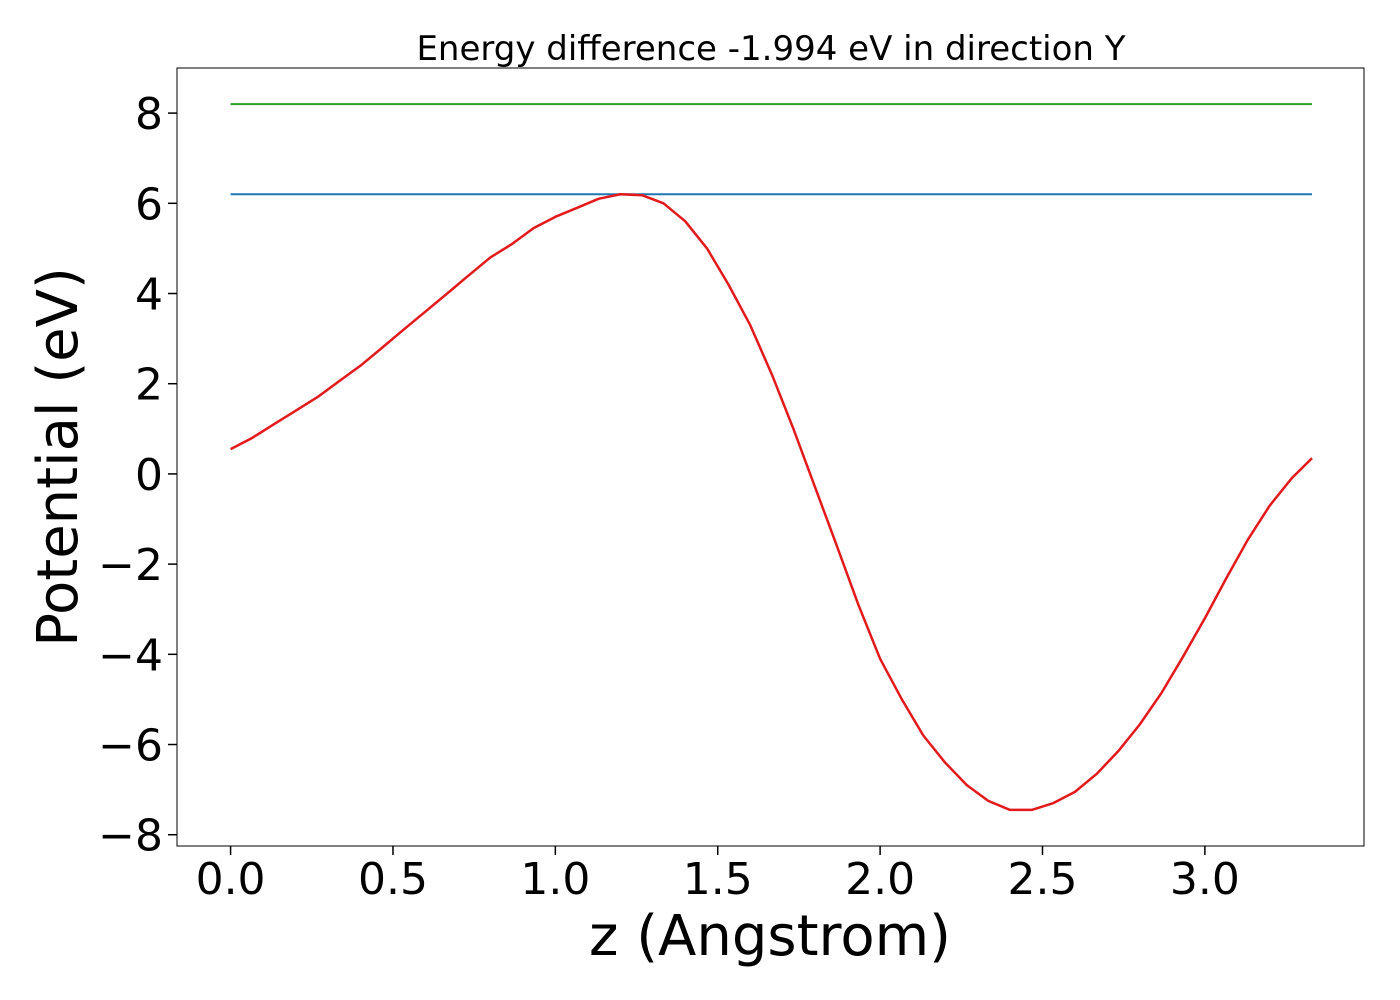  Describe the element at coordinates (718, 879) in the screenshot. I see `x-tick-label: 1.5` at that location.